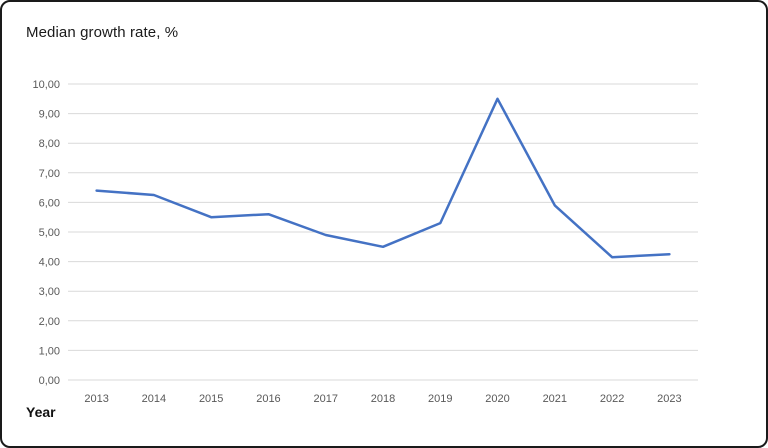 The image size is (768, 448). What do you see at coordinates (46, 85) in the screenshot?
I see `y-axis-tick-label: 10,00` at bounding box center [46, 85].